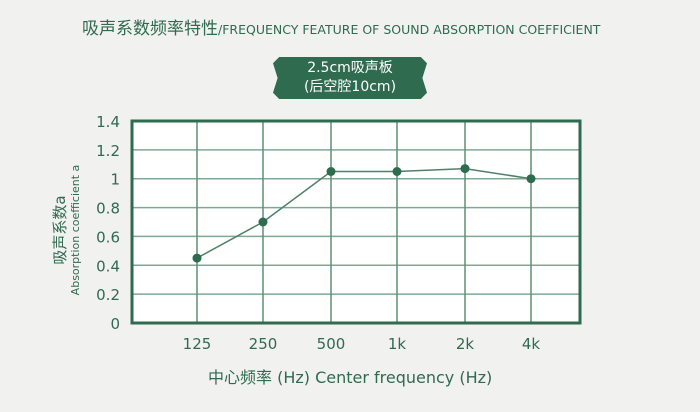 The image size is (700, 412). I want to click on y-label-en: Absorption coefficient a, so click(75, 230).